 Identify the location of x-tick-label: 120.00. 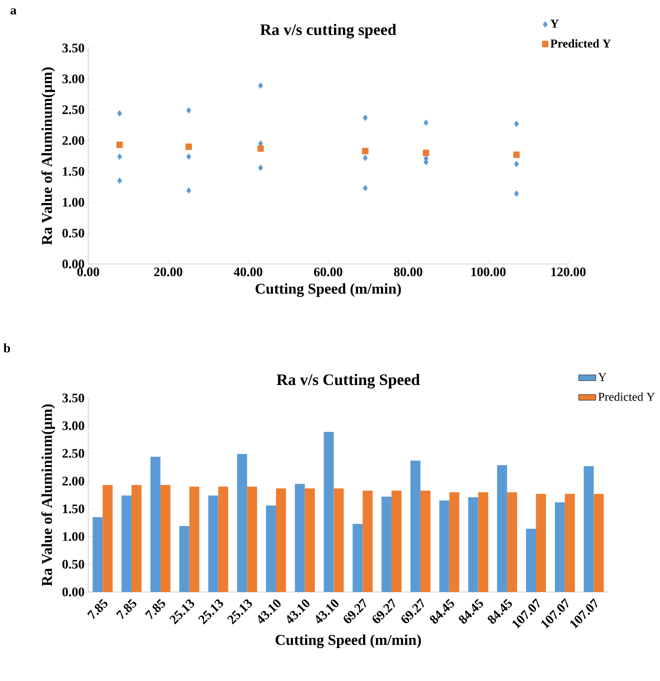
(568, 272).